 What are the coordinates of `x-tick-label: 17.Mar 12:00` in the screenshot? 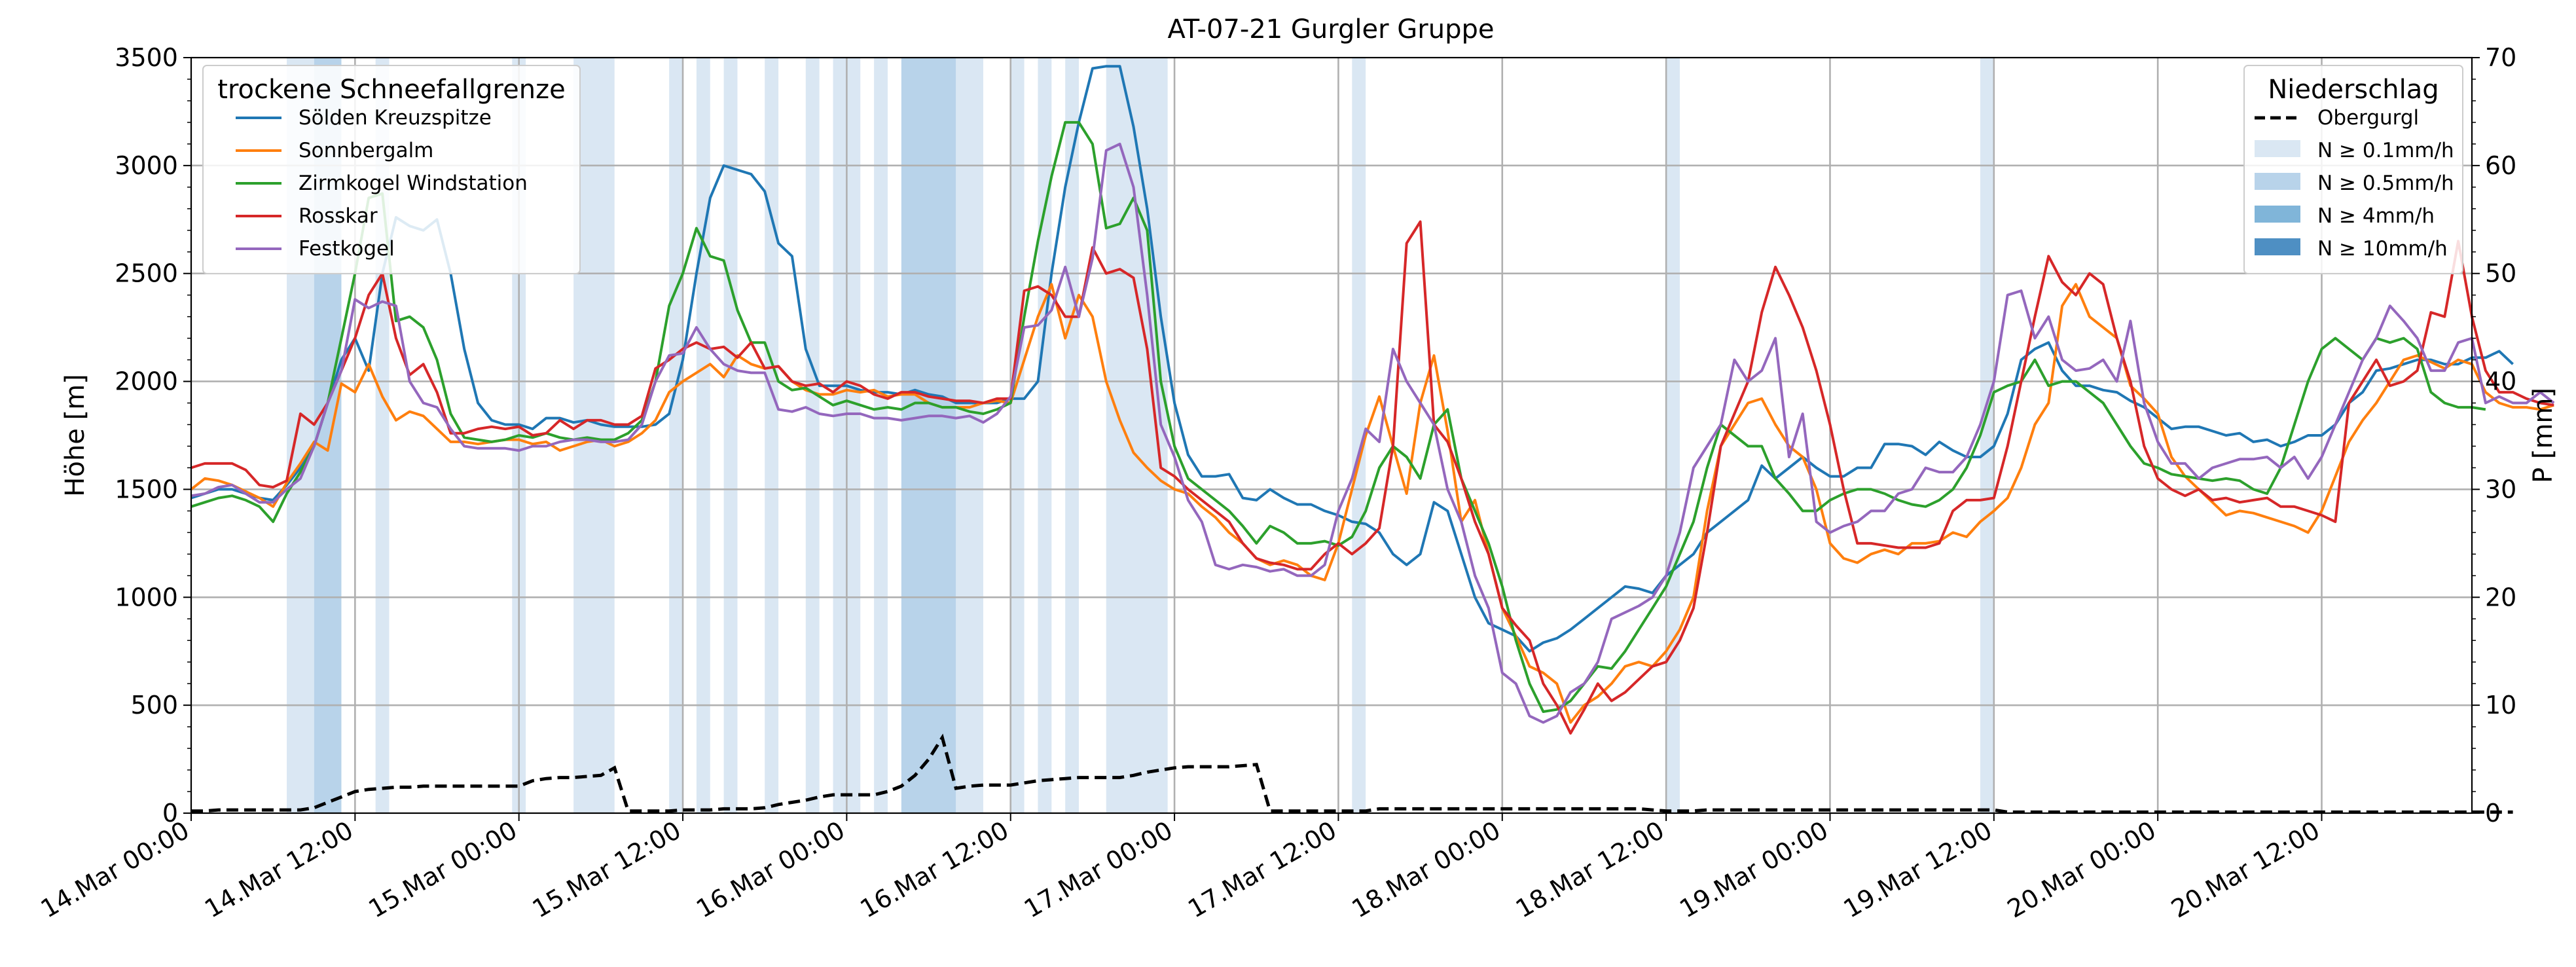 It's located at (1262, 870).